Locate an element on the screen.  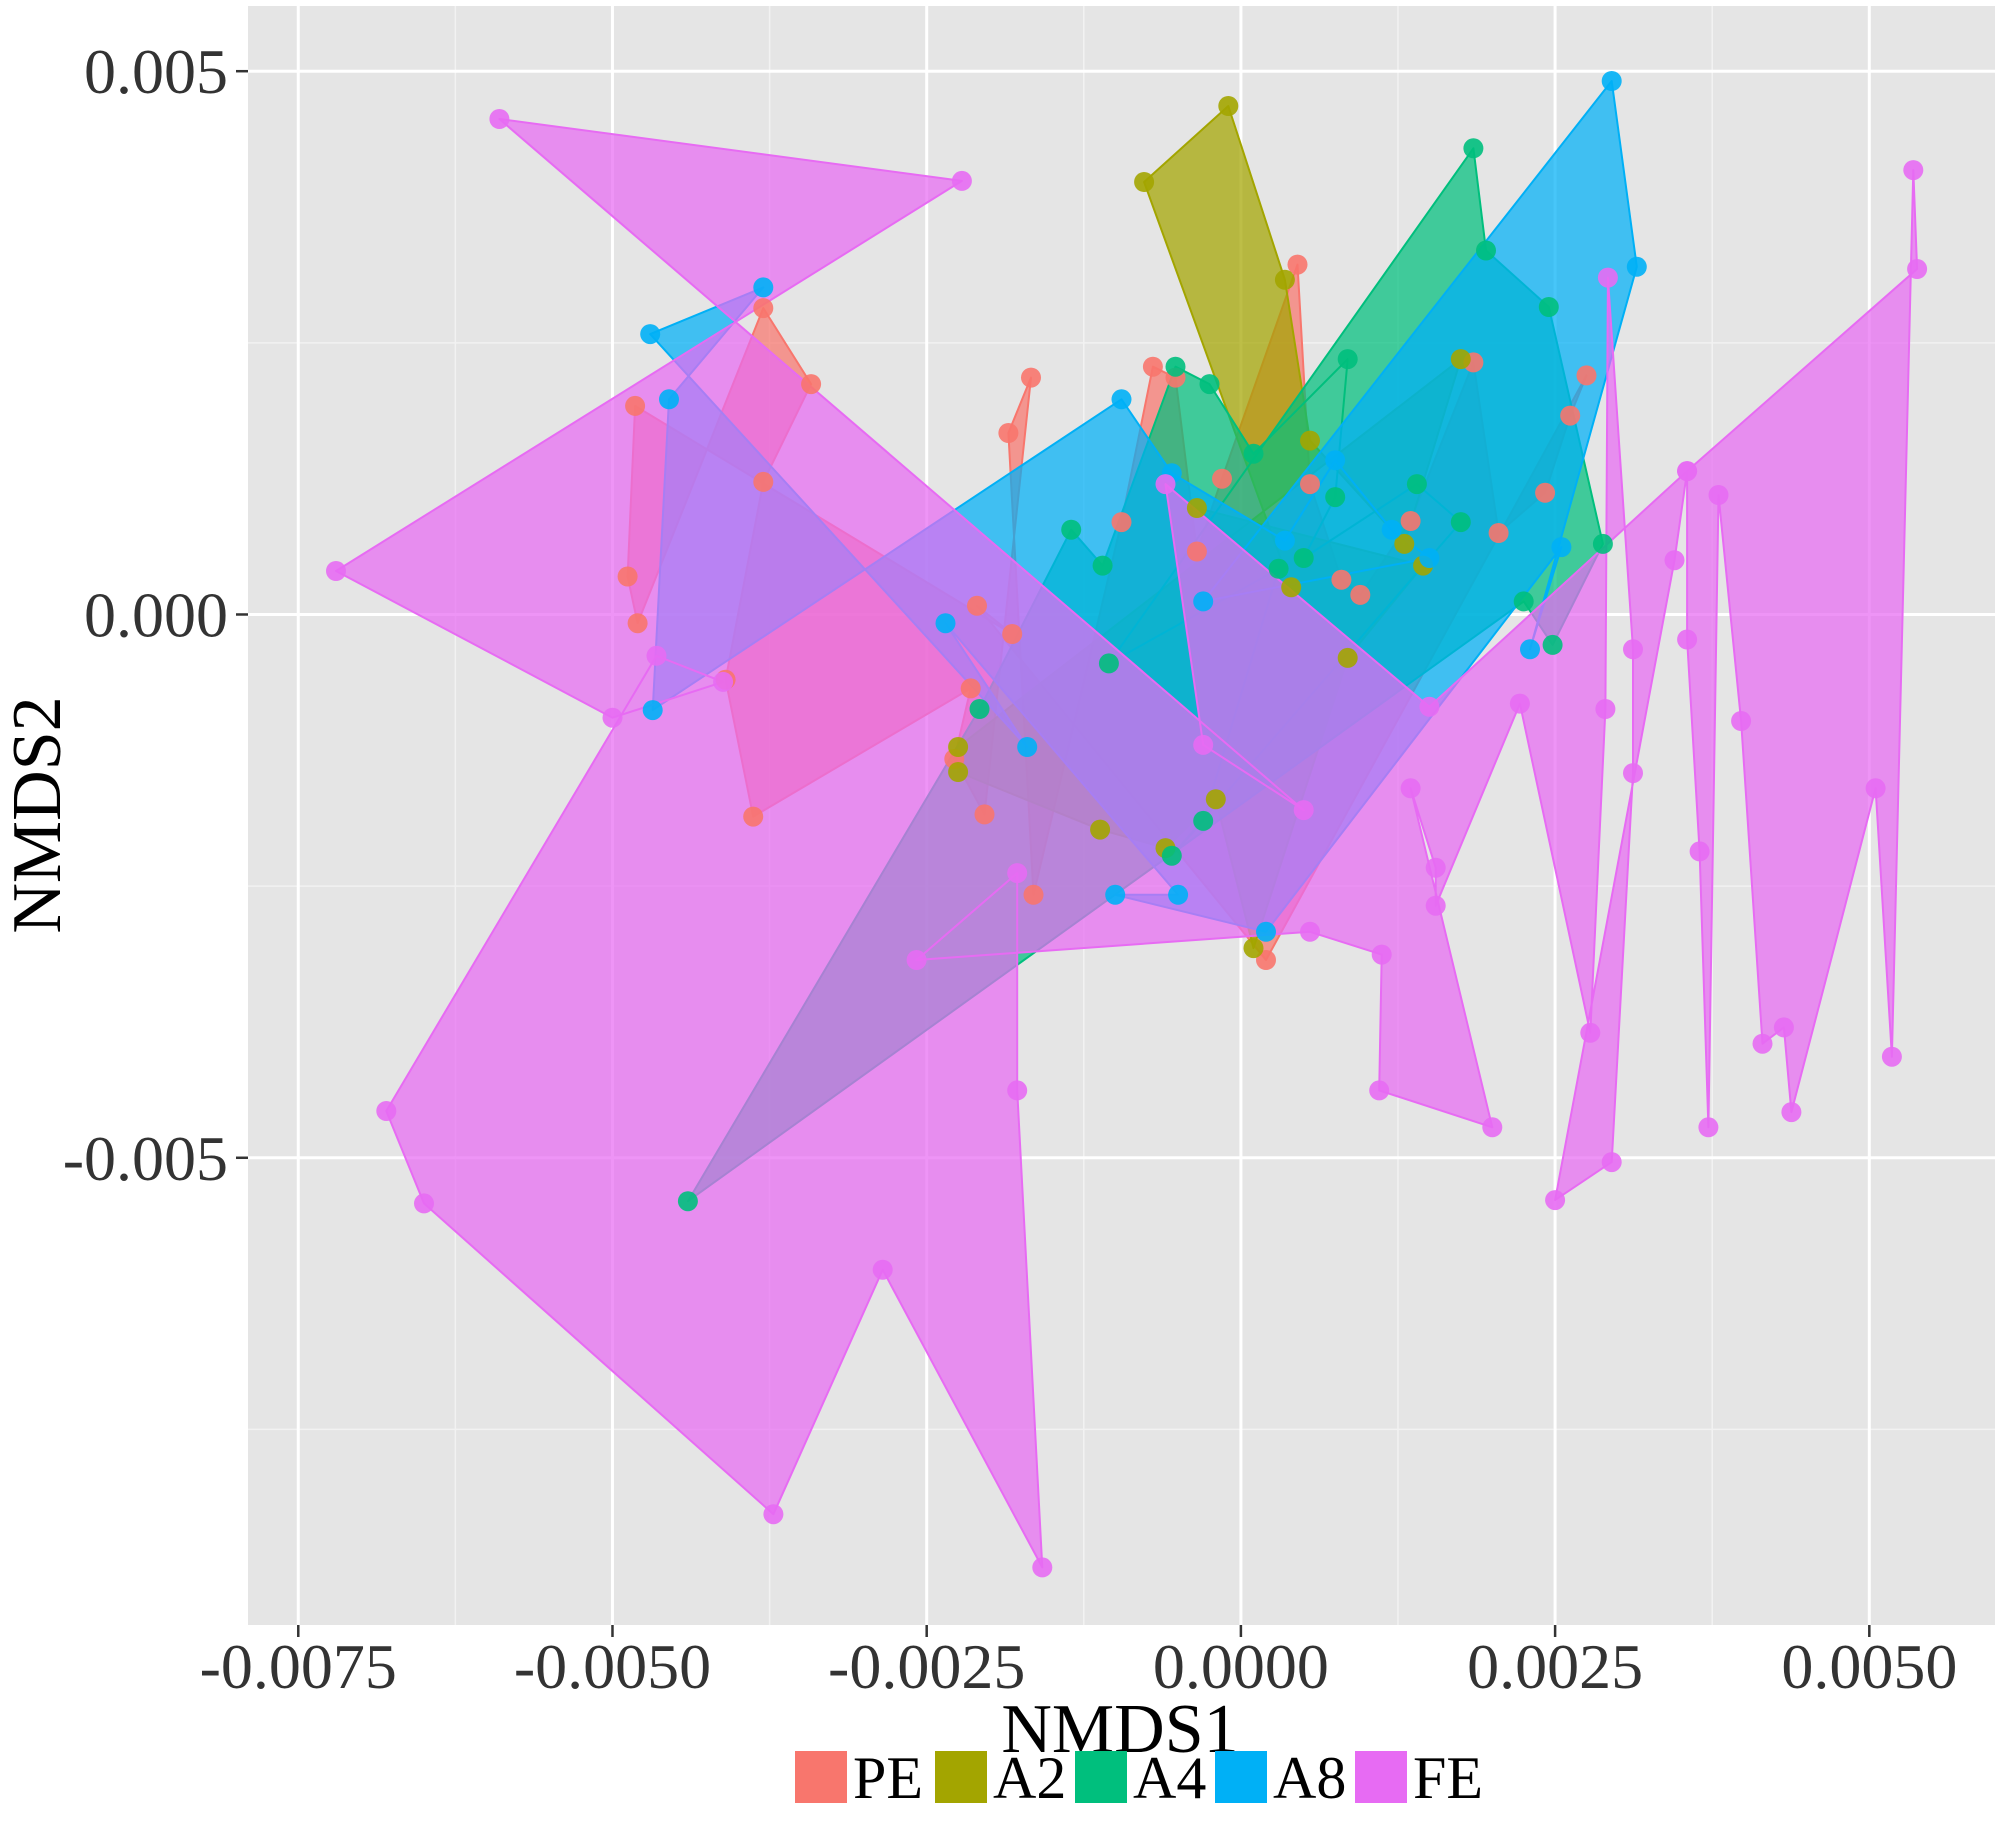
x-tick-label: 0.0000 is located at coordinates (1241, 1666).